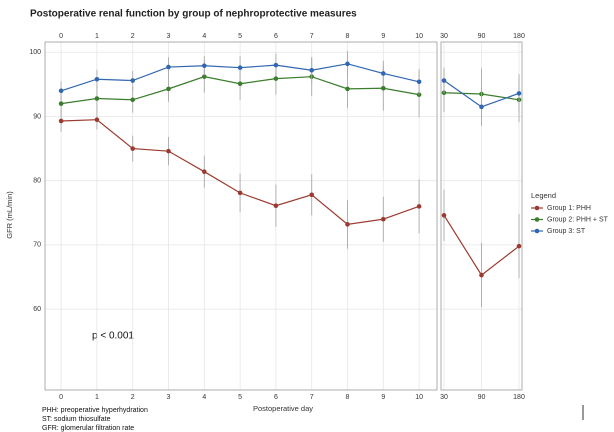  What do you see at coordinates (543, 195) in the screenshot?
I see `legend-title: Legend` at bounding box center [543, 195].